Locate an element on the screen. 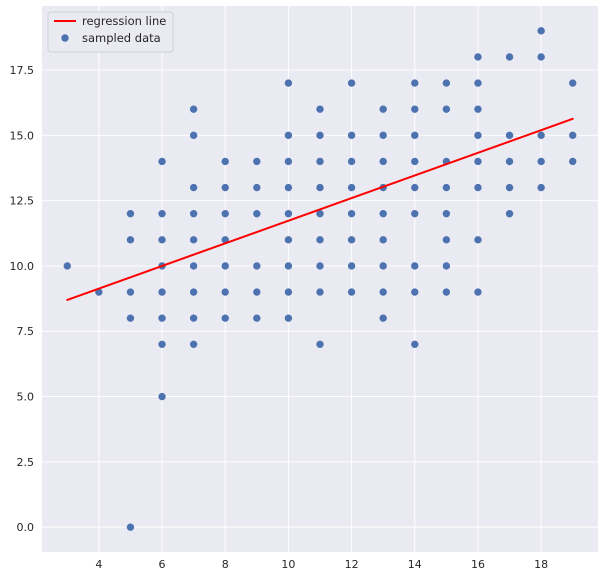  legend-label-sampled-data: sampled data is located at coordinates (121, 38).